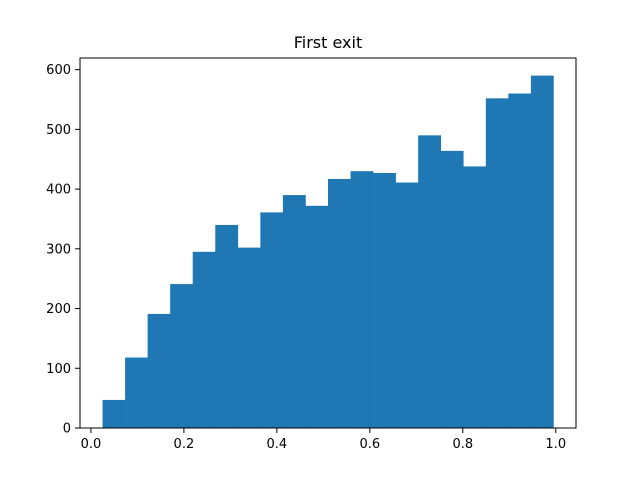  Describe the element at coordinates (369, 444) in the screenshot. I see `x-tick-label: 0.6` at that location.